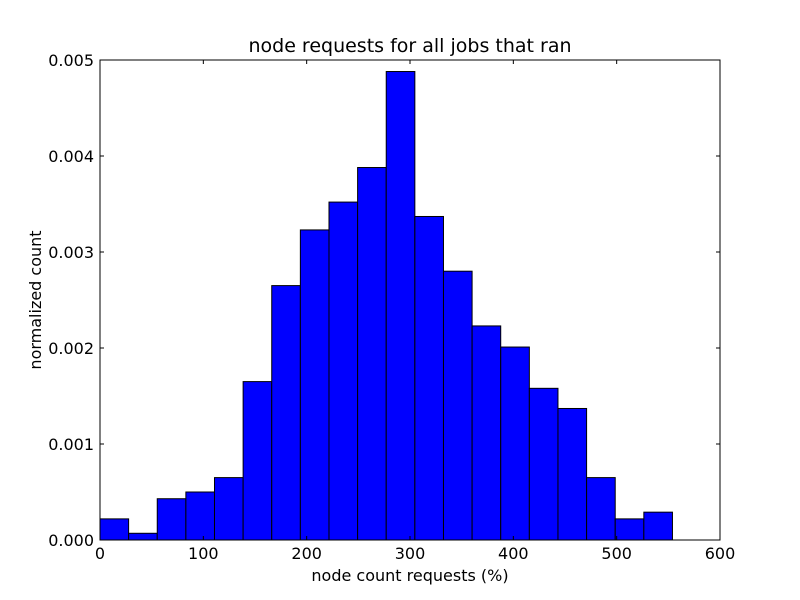 The width and height of the screenshot is (800, 600). What do you see at coordinates (409, 46) in the screenshot?
I see `chart-title: node requests for all jobs that ran` at bounding box center [409, 46].